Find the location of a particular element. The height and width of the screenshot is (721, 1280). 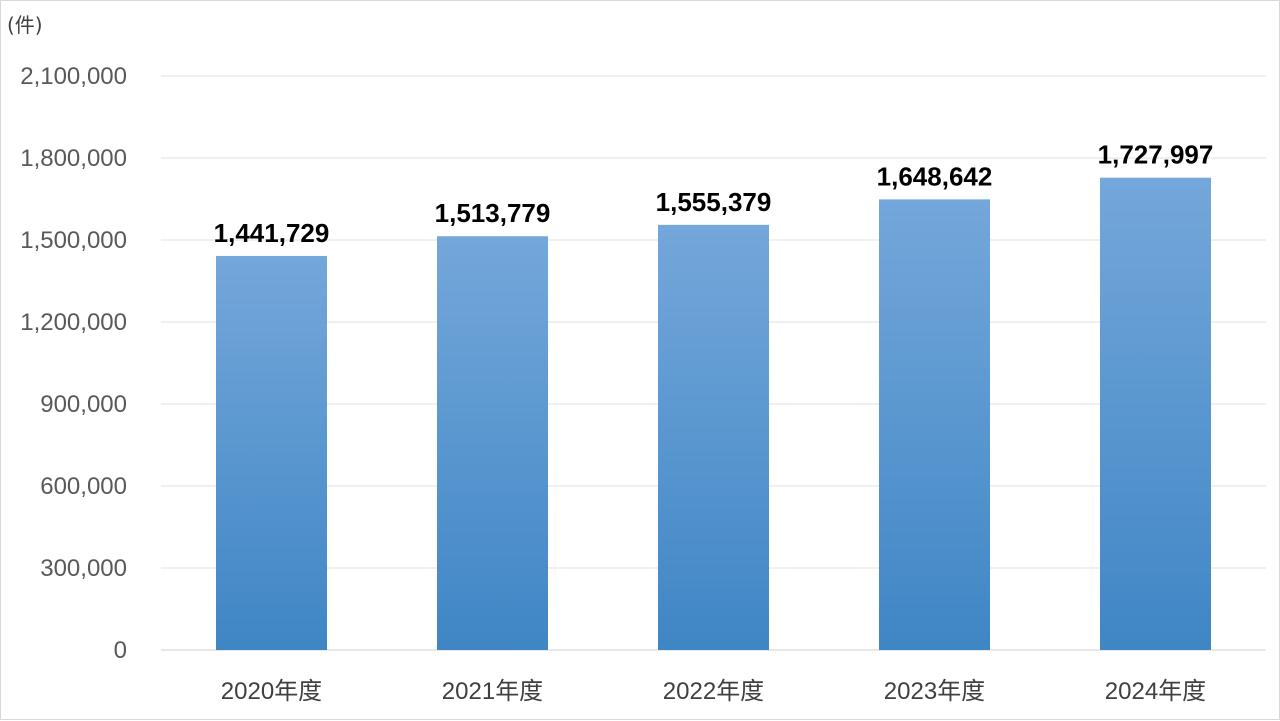

y-tick-label: 900,000 is located at coordinates (83, 404).